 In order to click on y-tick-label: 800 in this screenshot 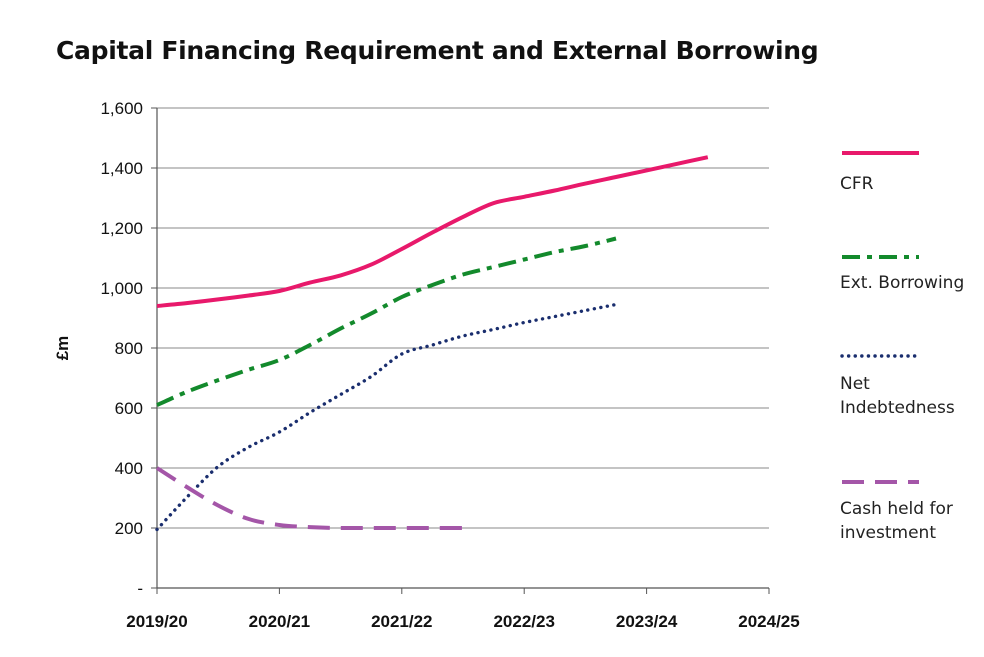, I will do `click(129, 348)`.